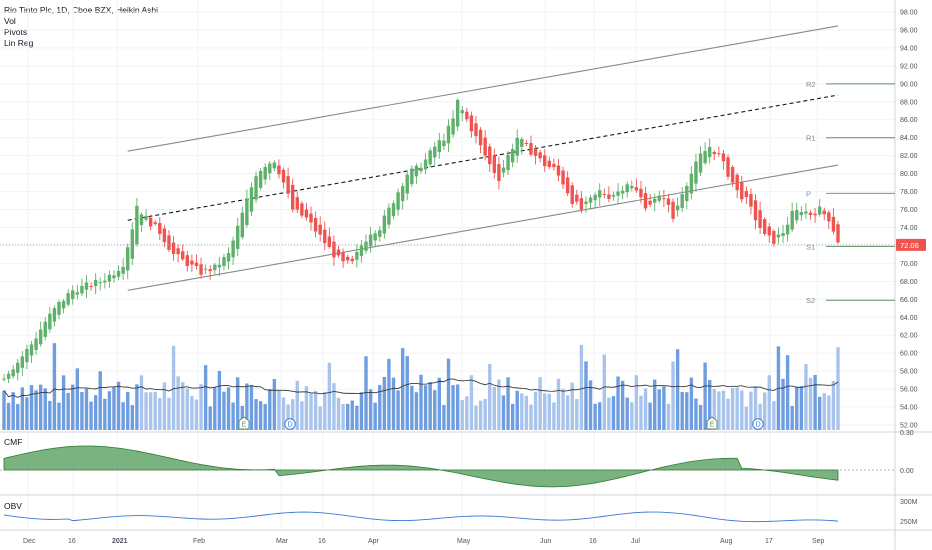  What do you see at coordinates (909, 245) in the screenshot?
I see `last-price-label: 72.06` at bounding box center [909, 245].